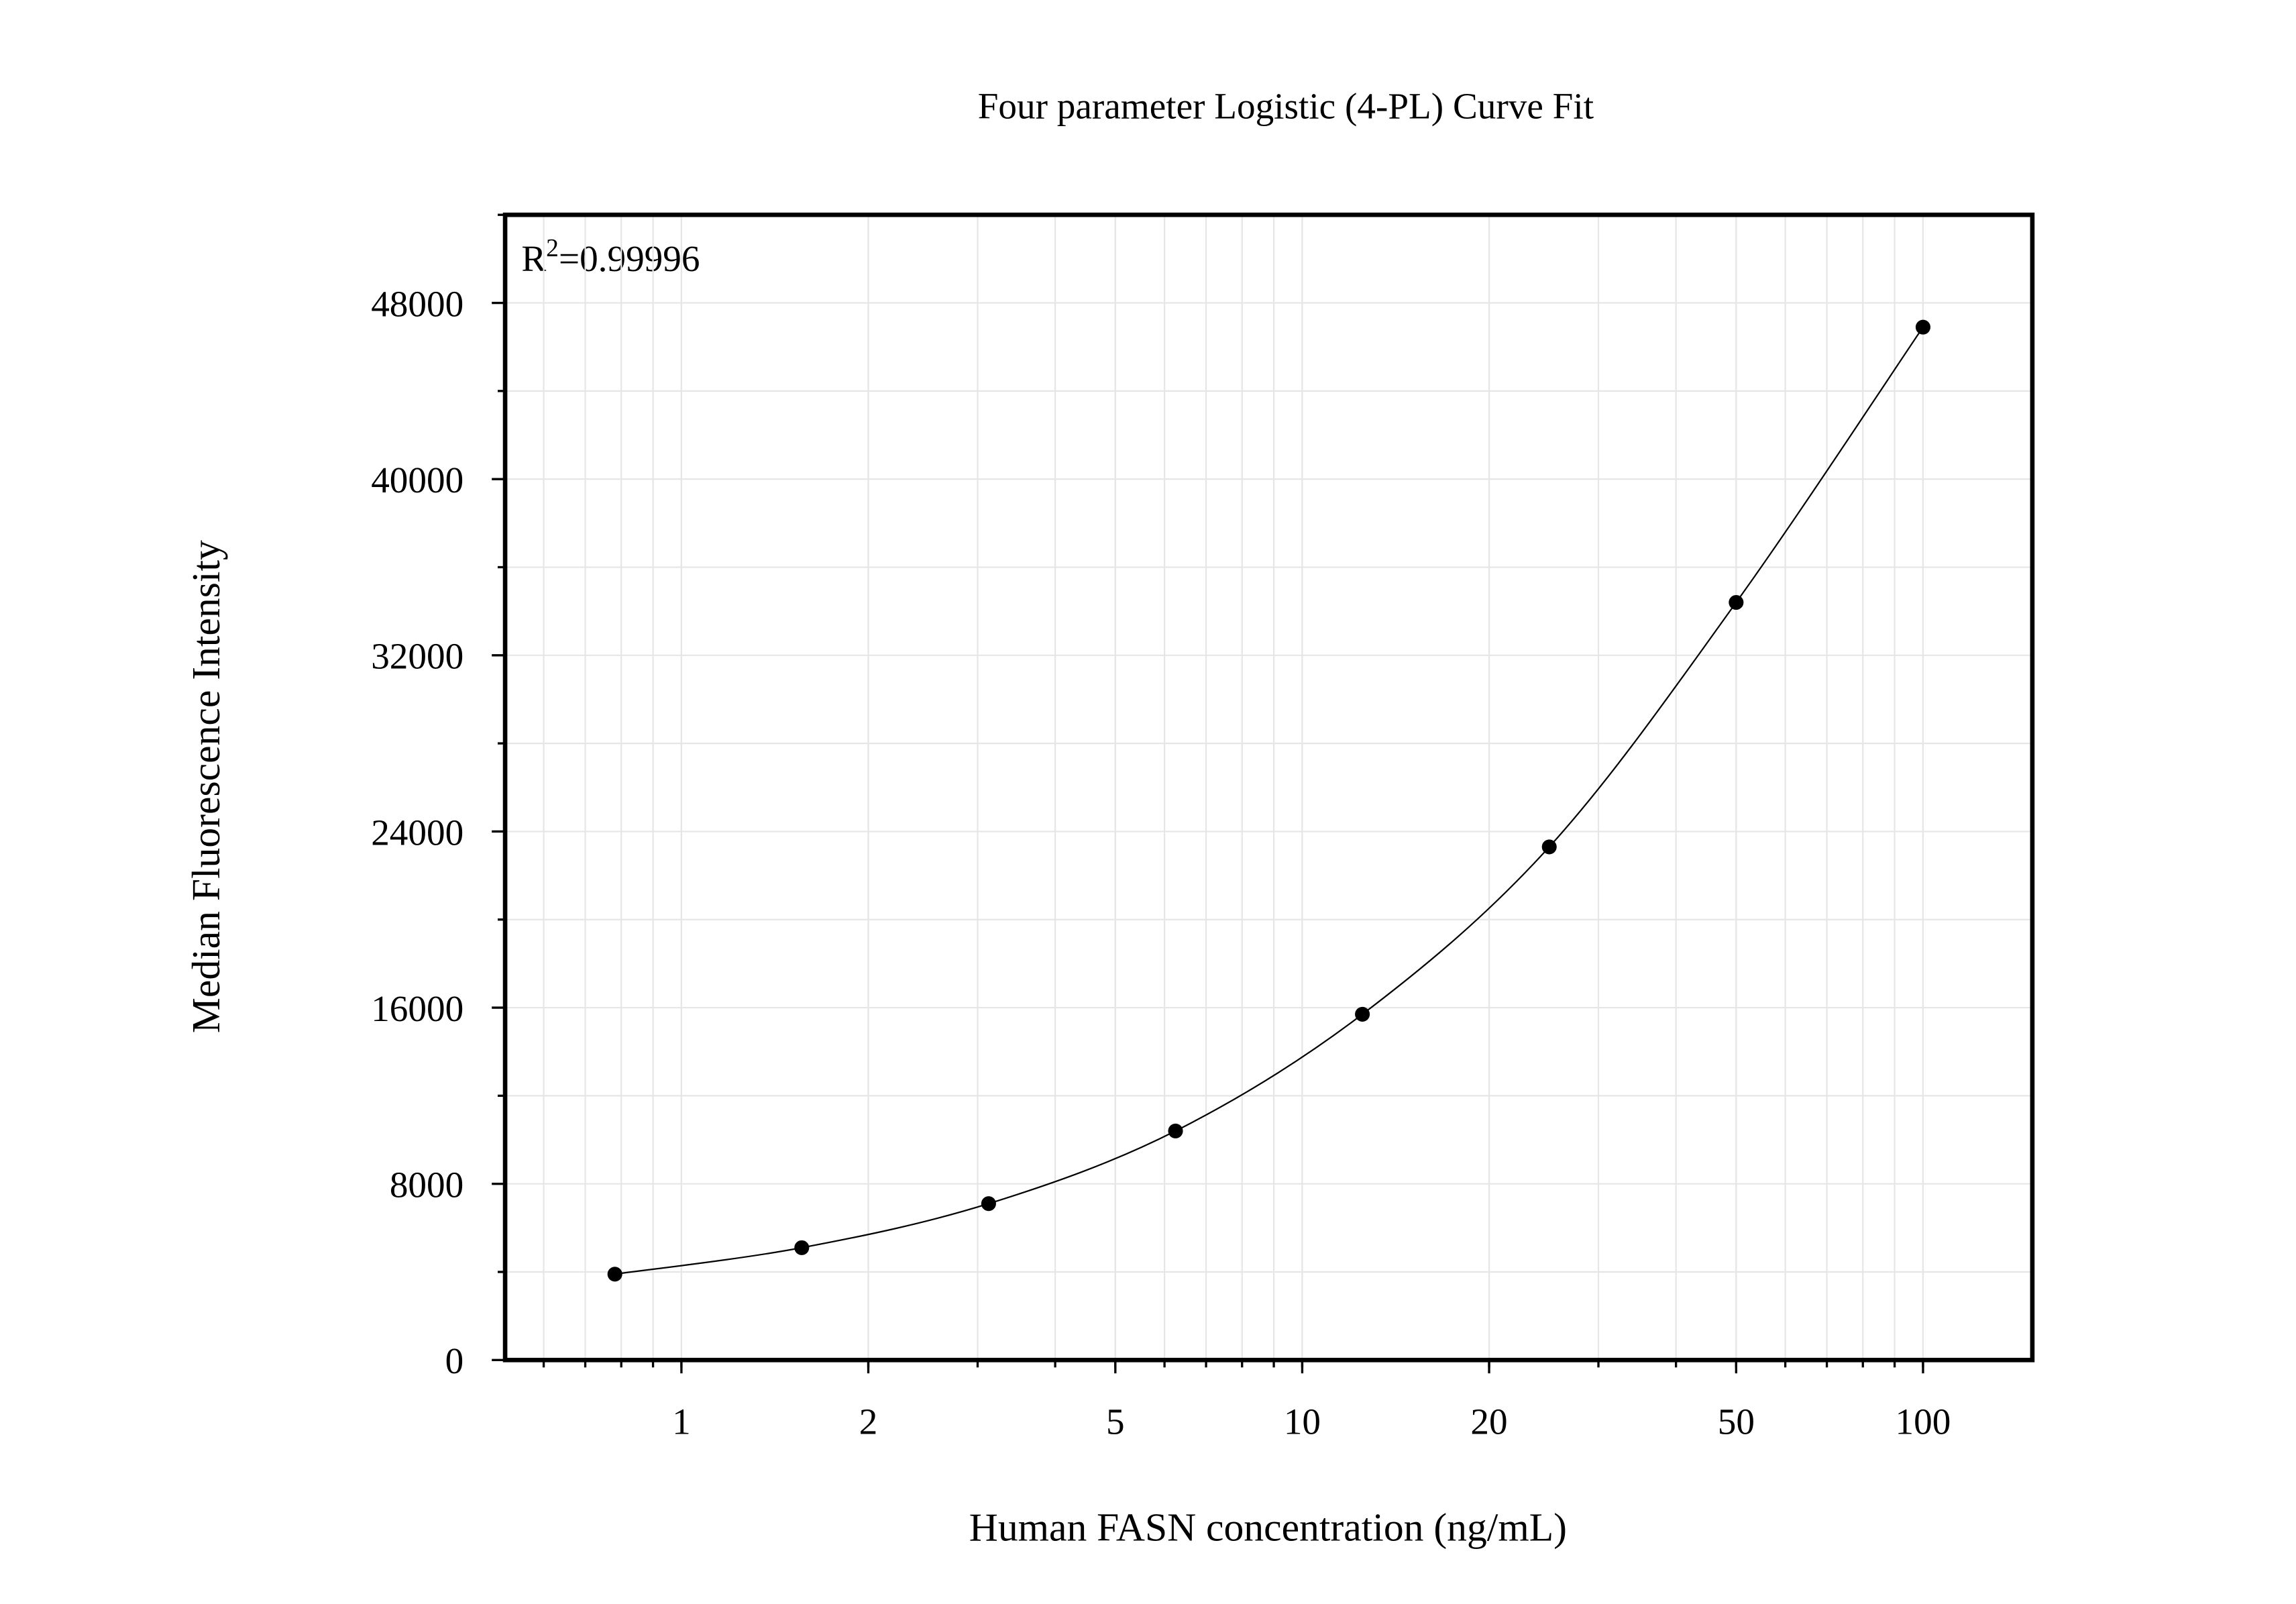 The height and width of the screenshot is (1604, 2296). What do you see at coordinates (533, 258) in the screenshot?
I see `annotation-base: R` at bounding box center [533, 258].